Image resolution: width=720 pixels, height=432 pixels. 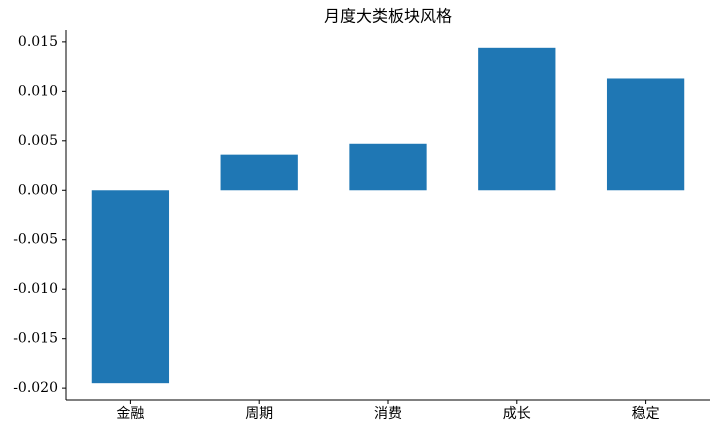 What do you see at coordinates (38, 141) in the screenshot?
I see `y-tick-label: 0.005` at bounding box center [38, 141].